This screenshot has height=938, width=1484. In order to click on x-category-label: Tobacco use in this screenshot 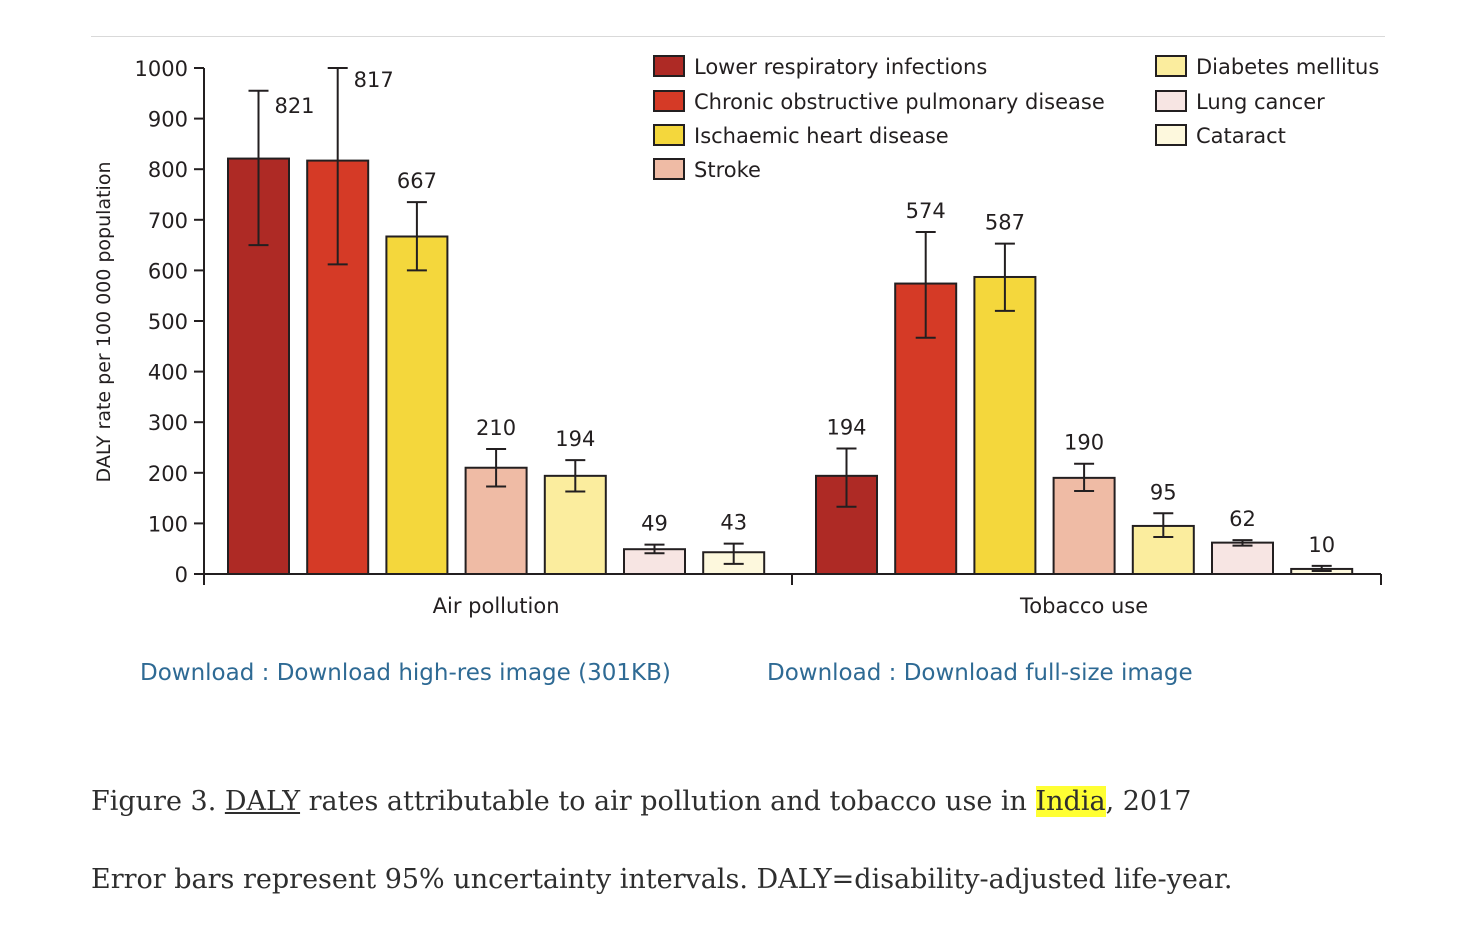, I will do `click(1083, 606)`.